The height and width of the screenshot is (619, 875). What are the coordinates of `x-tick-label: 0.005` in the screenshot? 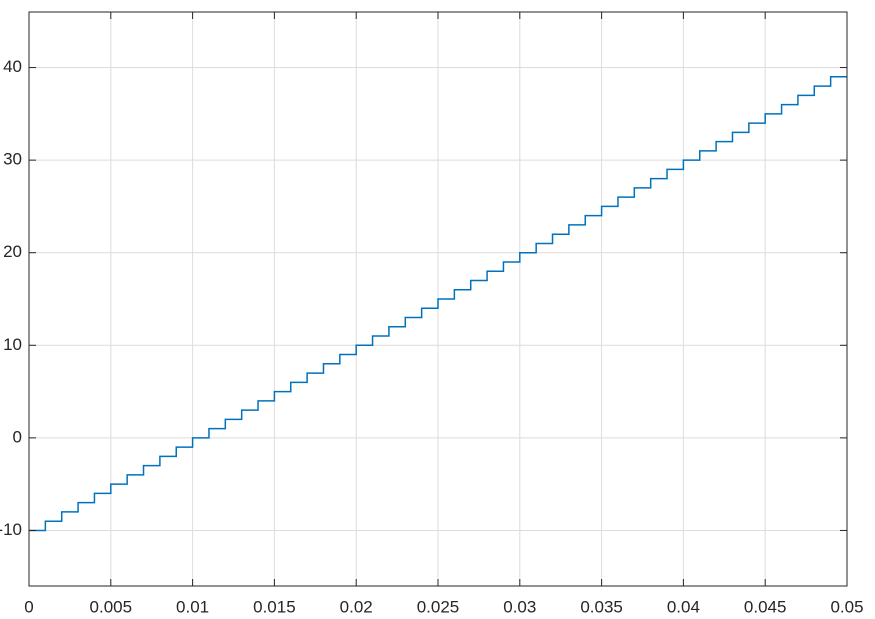 It's located at (111, 606).